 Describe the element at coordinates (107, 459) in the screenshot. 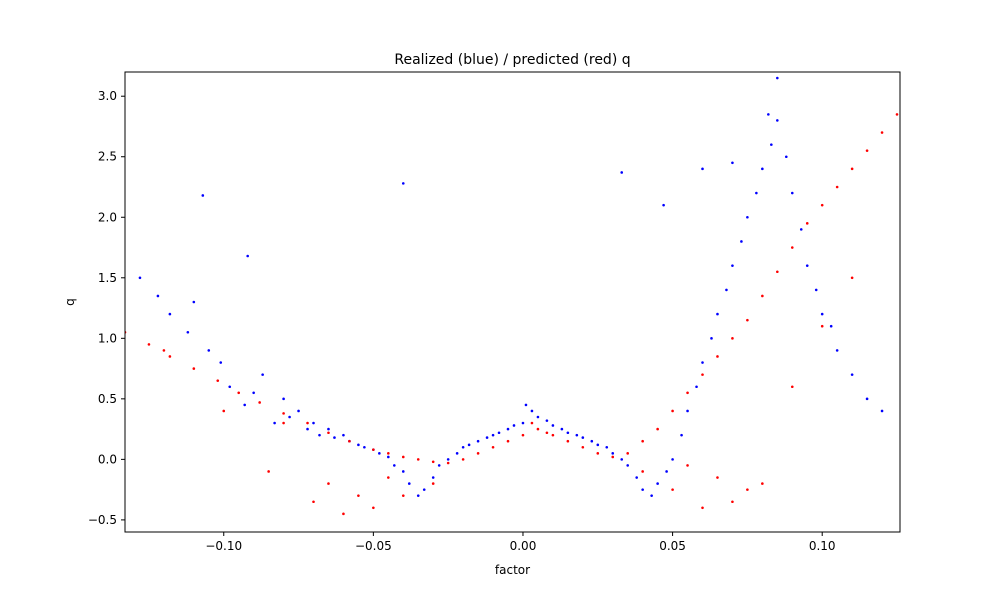

I see `y-tick-label: 0.0` at that location.